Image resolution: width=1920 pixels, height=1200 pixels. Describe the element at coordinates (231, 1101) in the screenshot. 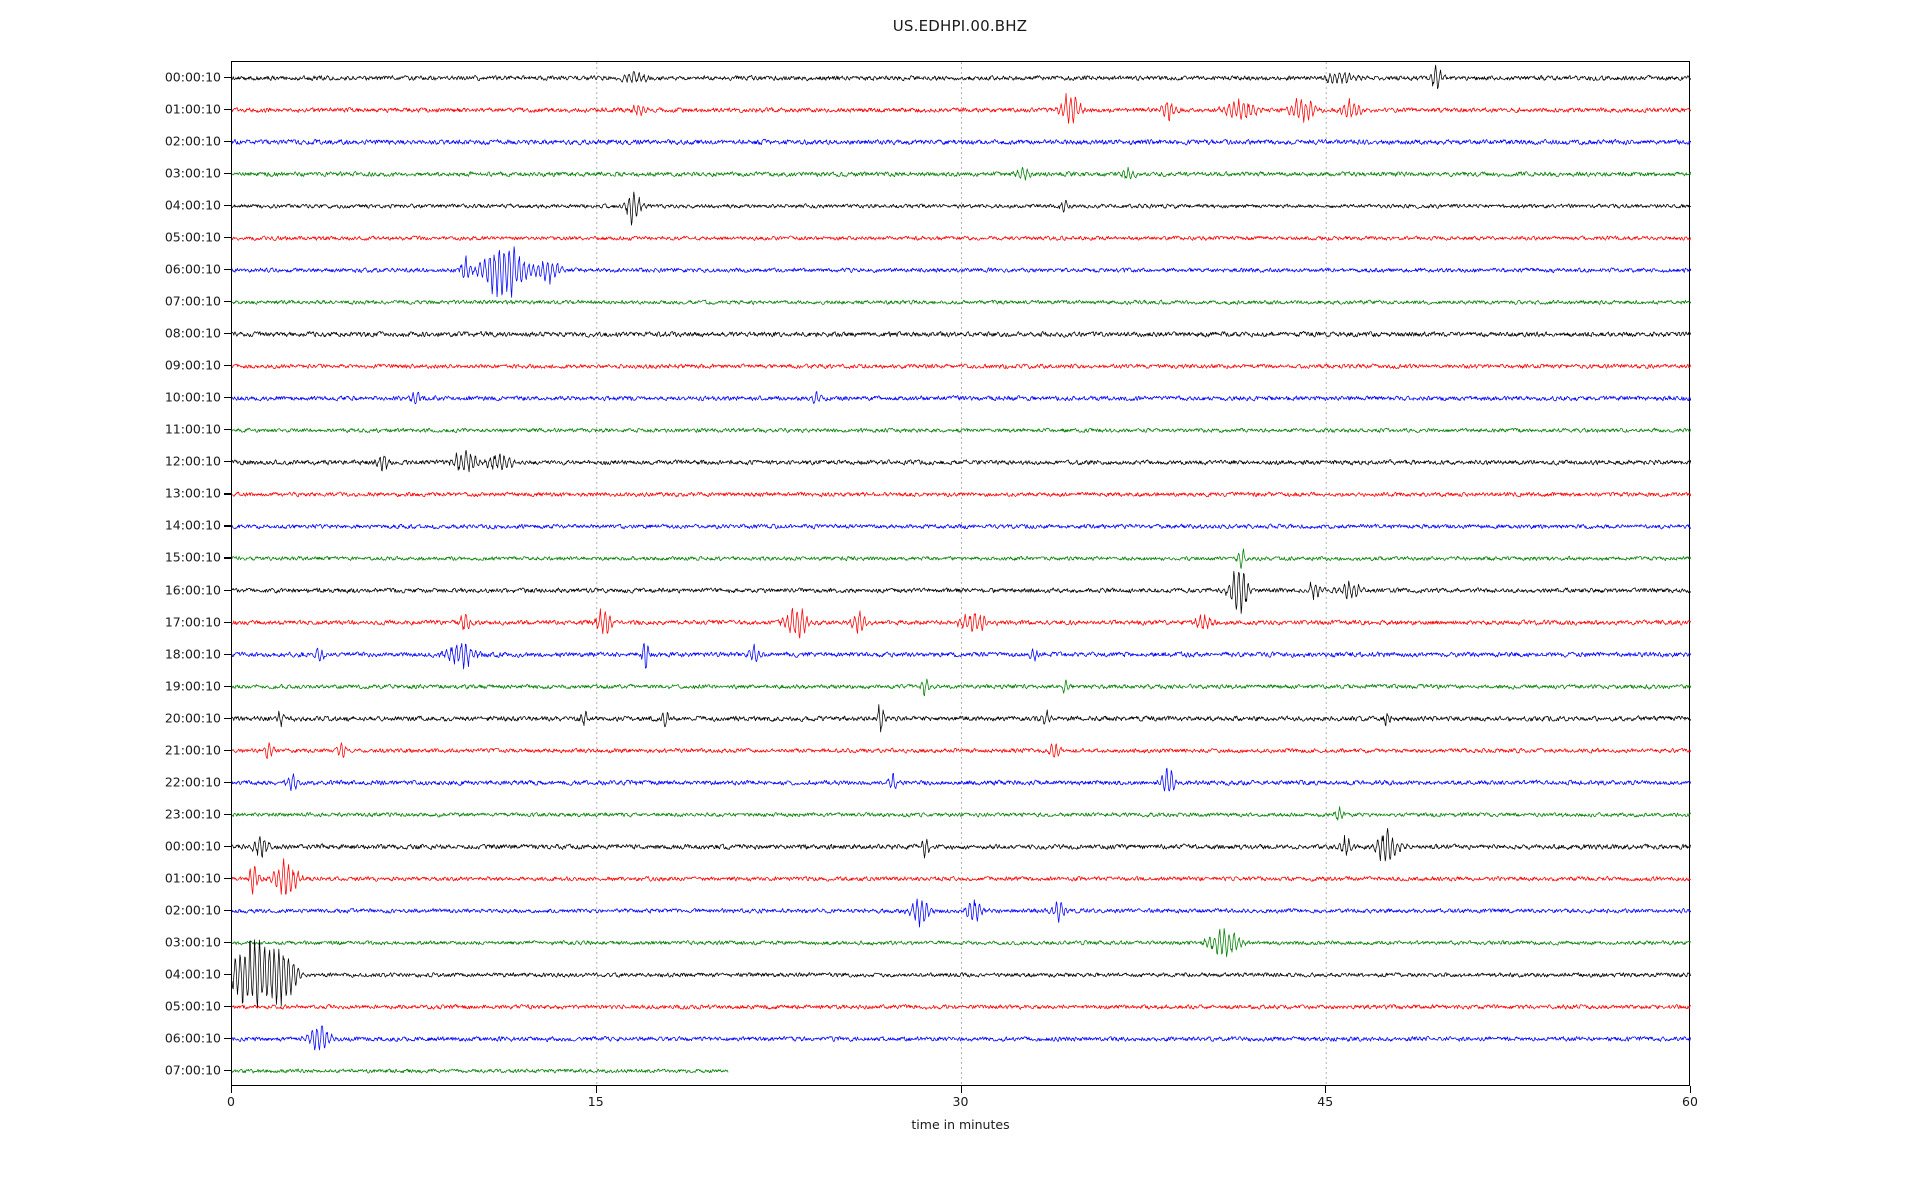

I see `x-tick-label: 0` at that location.